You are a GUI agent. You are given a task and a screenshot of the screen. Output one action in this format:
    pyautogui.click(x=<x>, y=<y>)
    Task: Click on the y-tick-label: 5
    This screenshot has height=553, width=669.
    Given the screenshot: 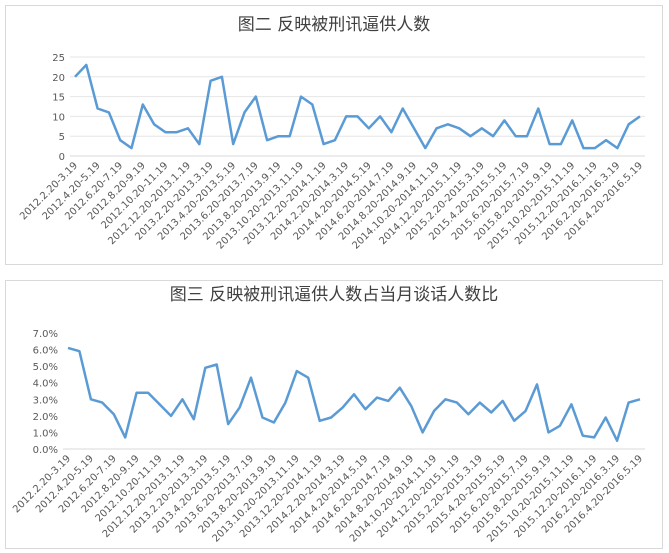 What is the action you would take?
    pyautogui.click(x=62, y=137)
    